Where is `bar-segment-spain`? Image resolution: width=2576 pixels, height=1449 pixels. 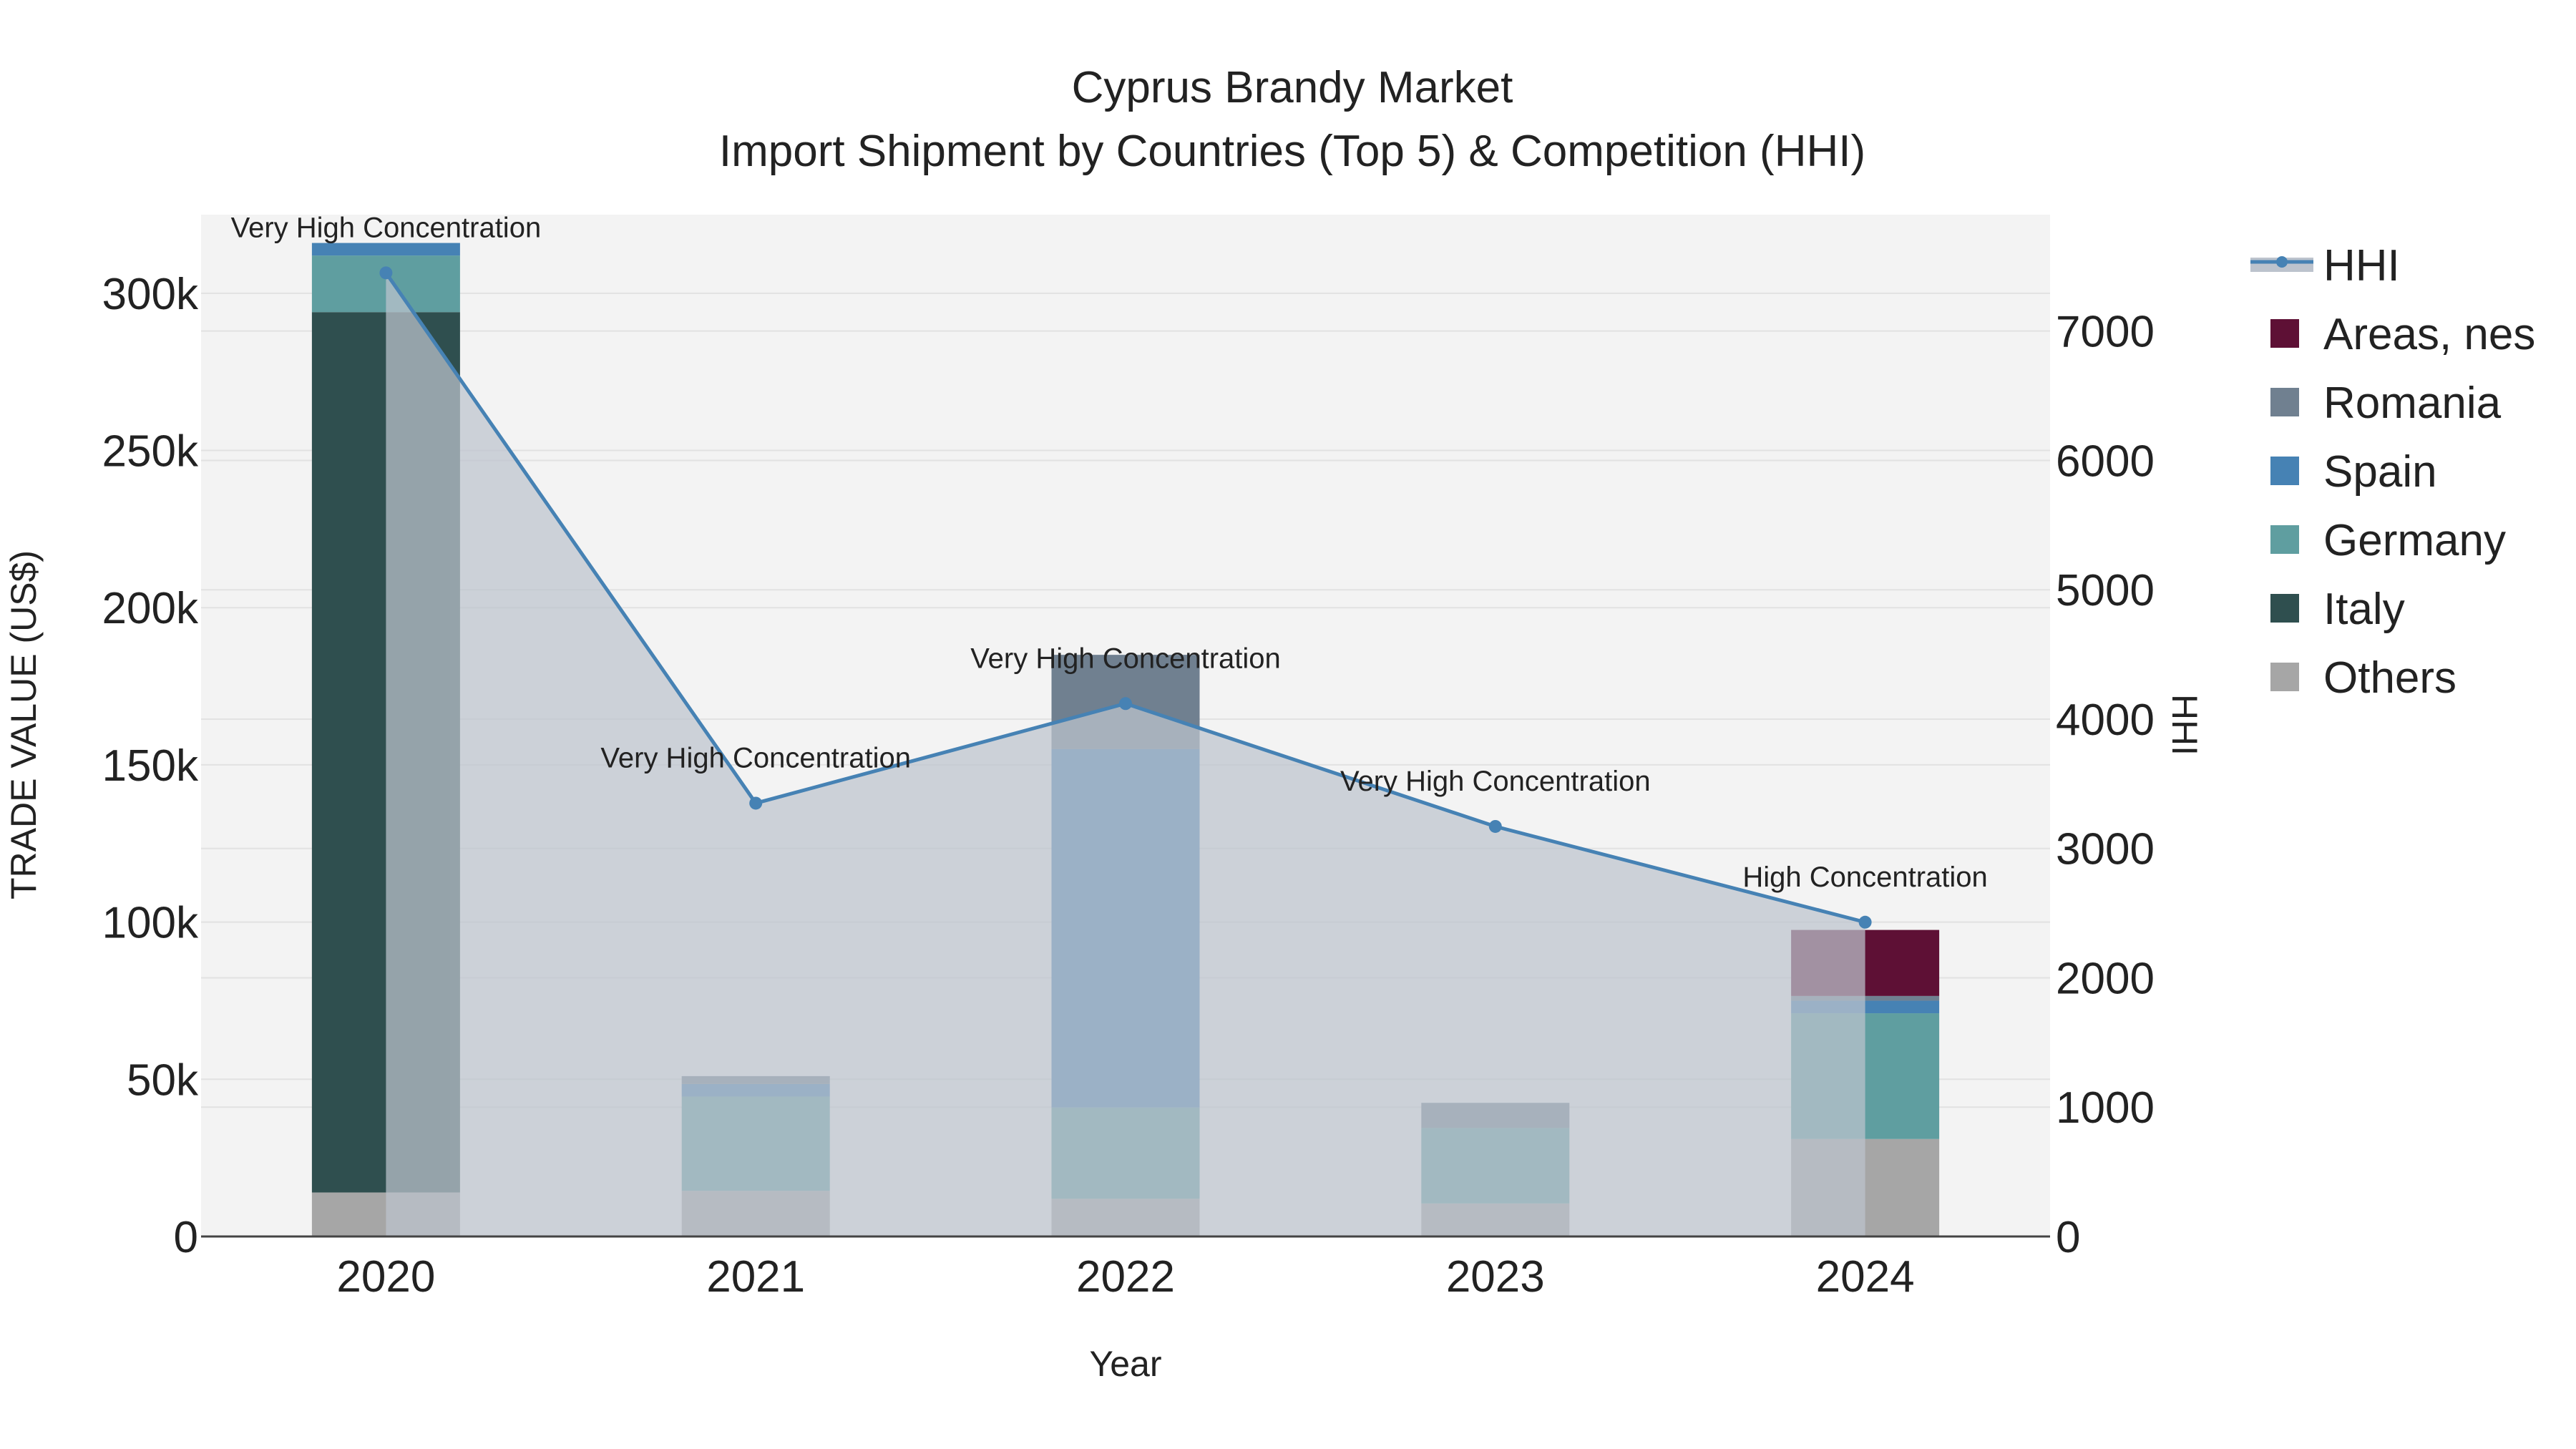 bar-segment-spain is located at coordinates (385, 249).